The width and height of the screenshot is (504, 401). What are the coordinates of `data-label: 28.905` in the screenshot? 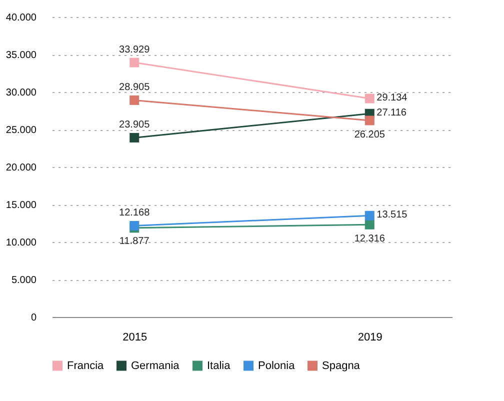 It's located at (134, 88).